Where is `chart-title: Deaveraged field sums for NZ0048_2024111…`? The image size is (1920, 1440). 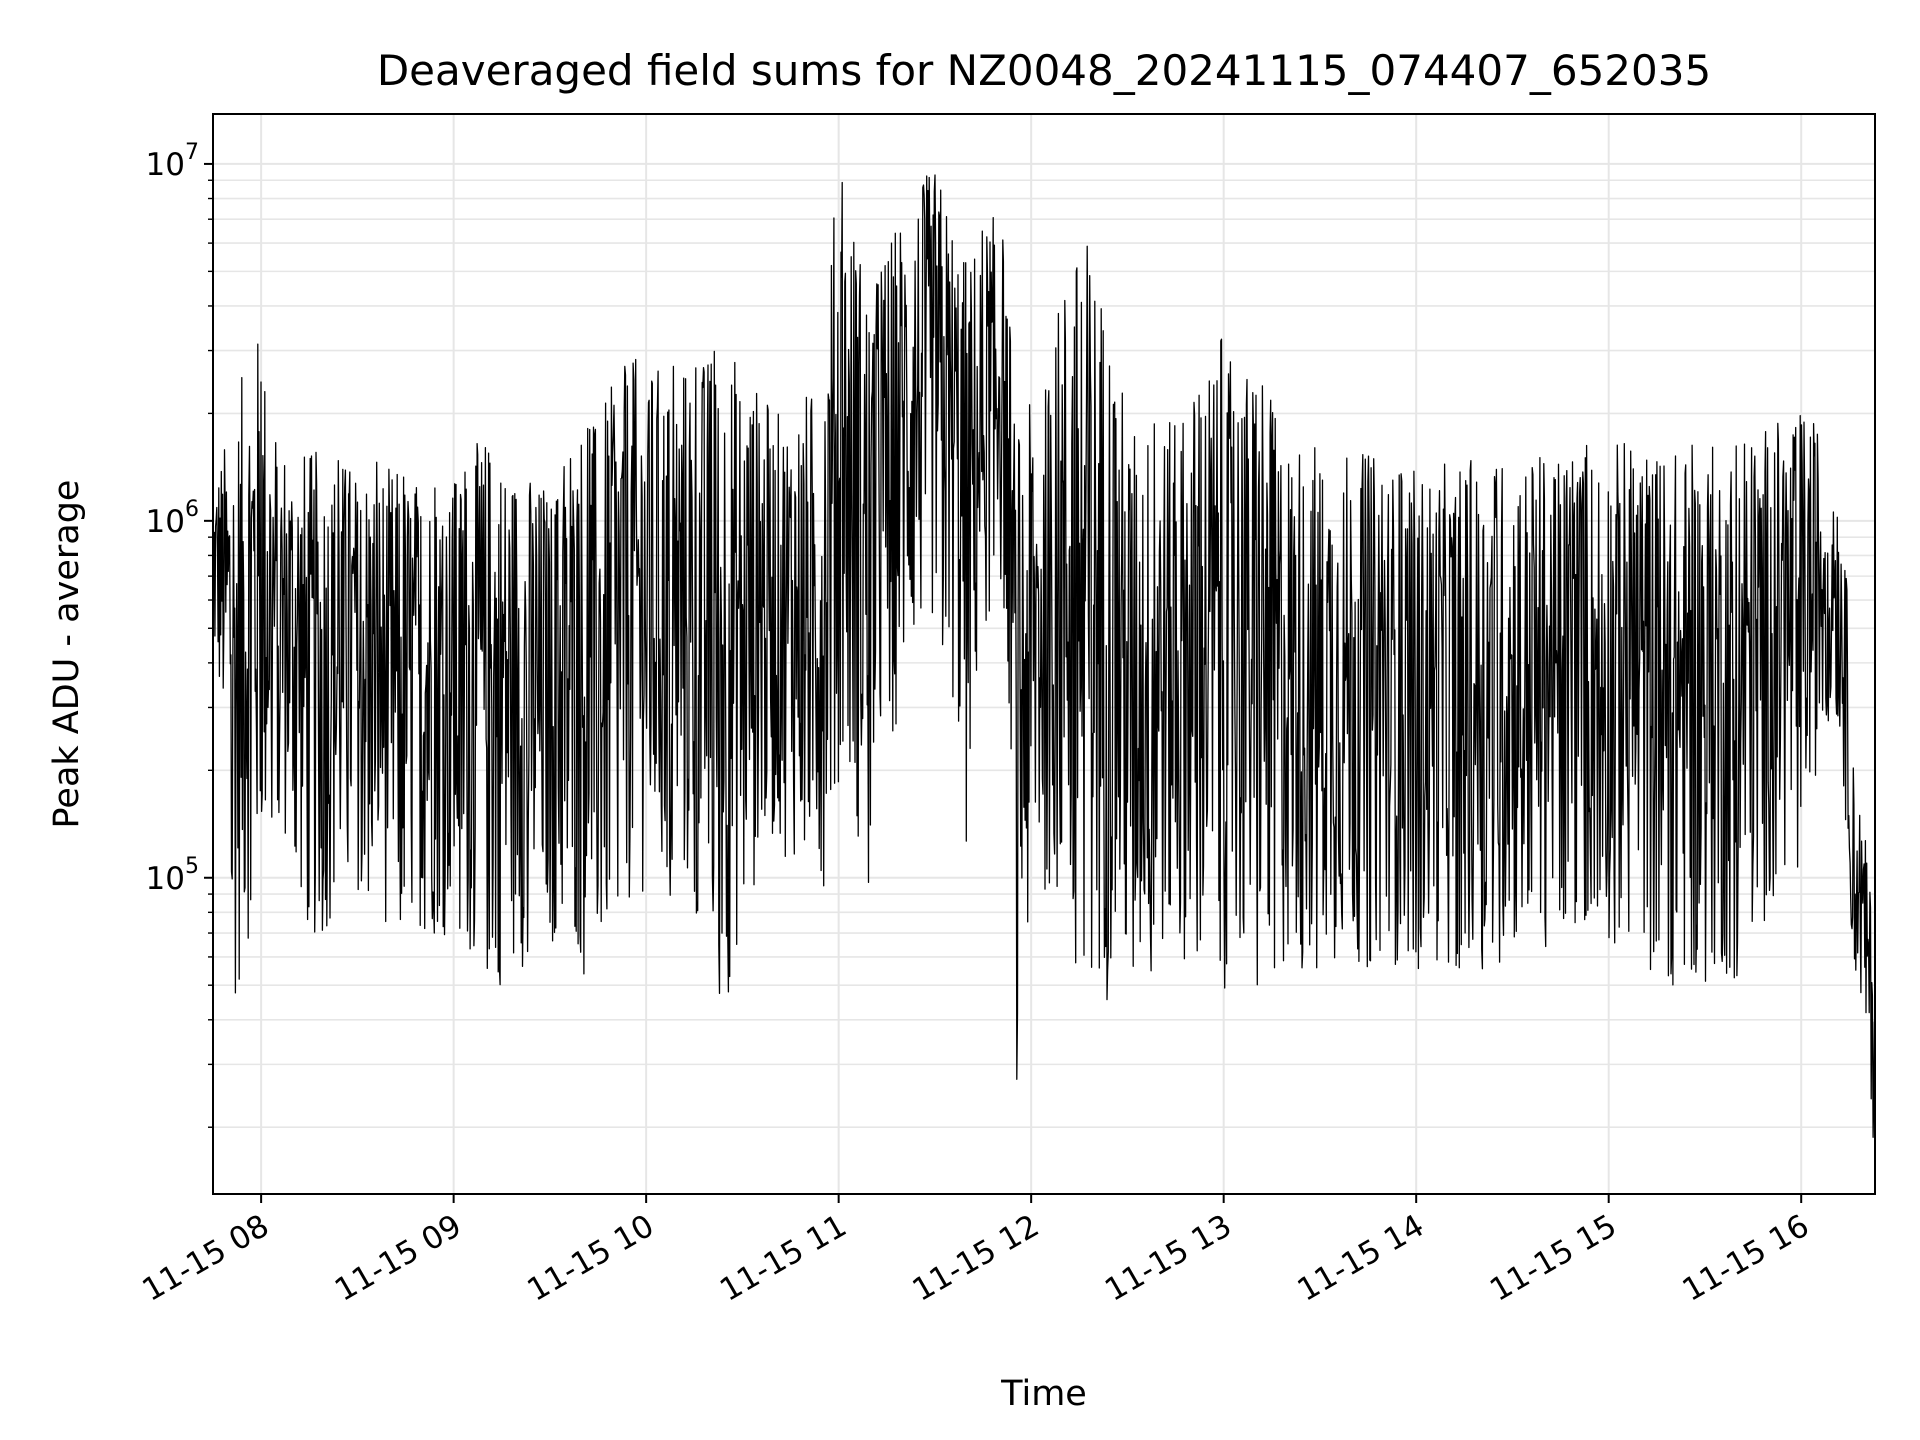 chart-title: Deaveraged field sums for NZ0048_2024111… is located at coordinates (1044, 70).